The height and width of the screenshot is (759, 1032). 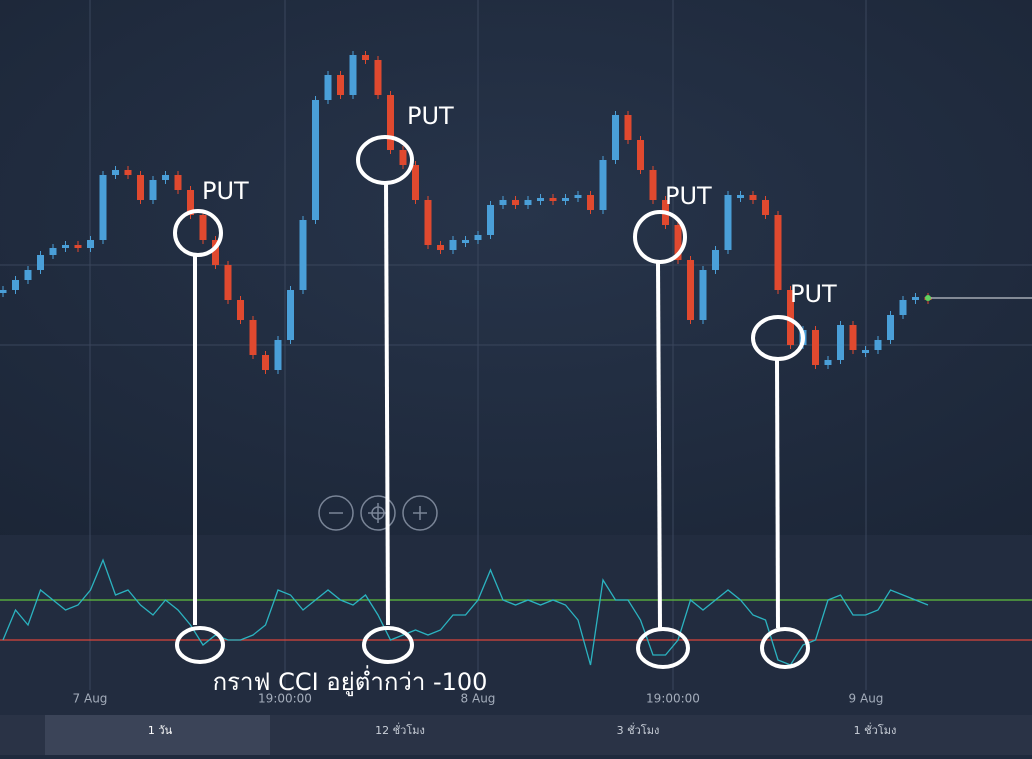 I want to click on zoom-controls, so click(x=378, y=513).